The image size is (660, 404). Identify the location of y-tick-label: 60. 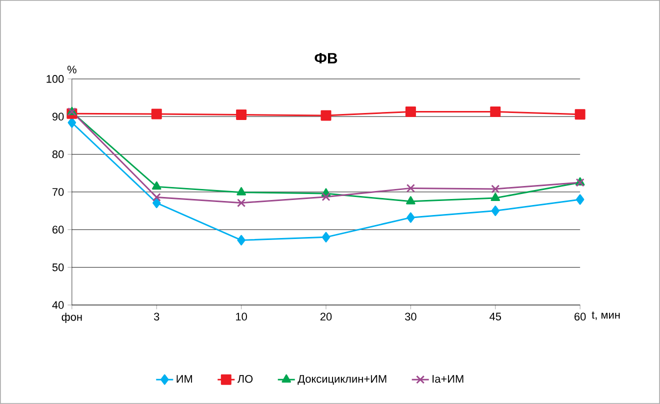
(58, 230).